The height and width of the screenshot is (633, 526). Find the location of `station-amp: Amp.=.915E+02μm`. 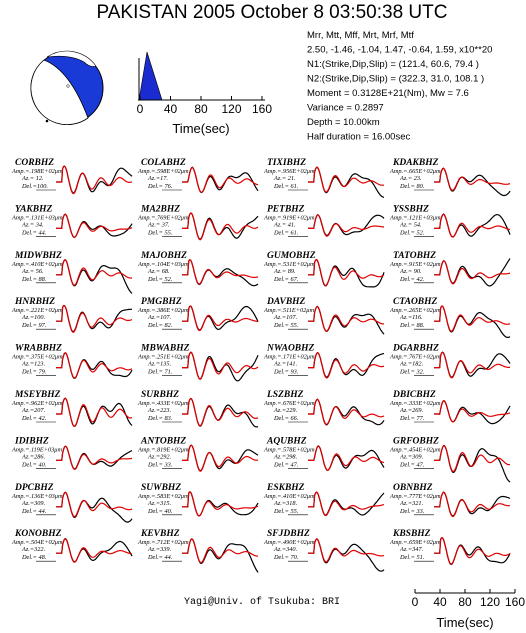

station-amp: Amp.=.915E+02μm is located at coordinates (415, 264).